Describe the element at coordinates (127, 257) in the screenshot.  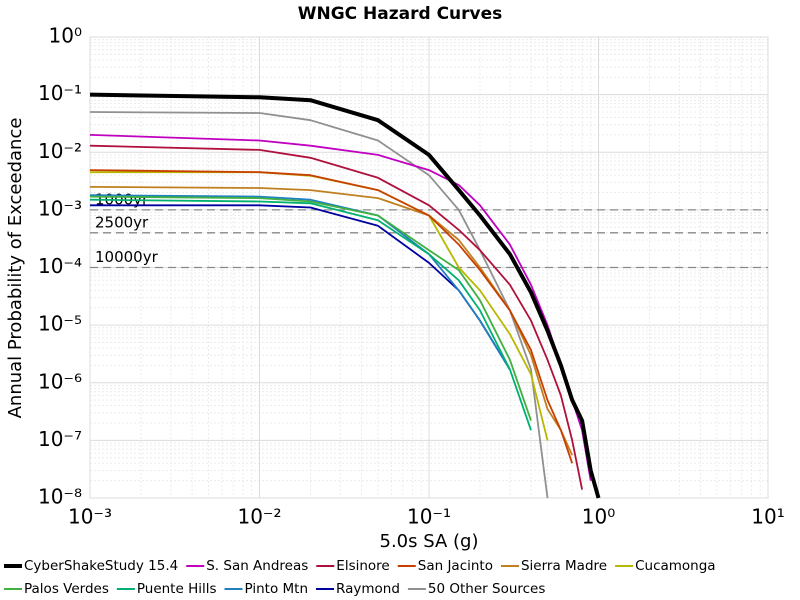
I see `reference-label: 10000yr` at that location.